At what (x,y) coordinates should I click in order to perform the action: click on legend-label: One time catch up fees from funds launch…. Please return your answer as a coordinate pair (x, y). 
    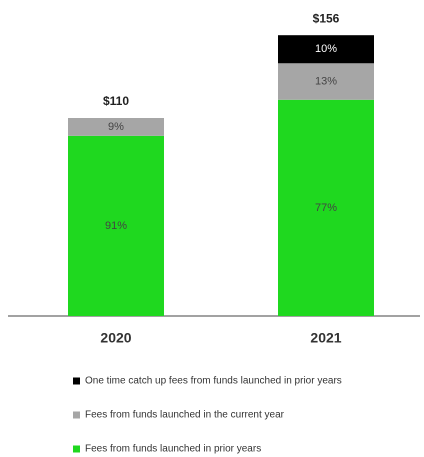
    Looking at the image, I should click on (213, 381).